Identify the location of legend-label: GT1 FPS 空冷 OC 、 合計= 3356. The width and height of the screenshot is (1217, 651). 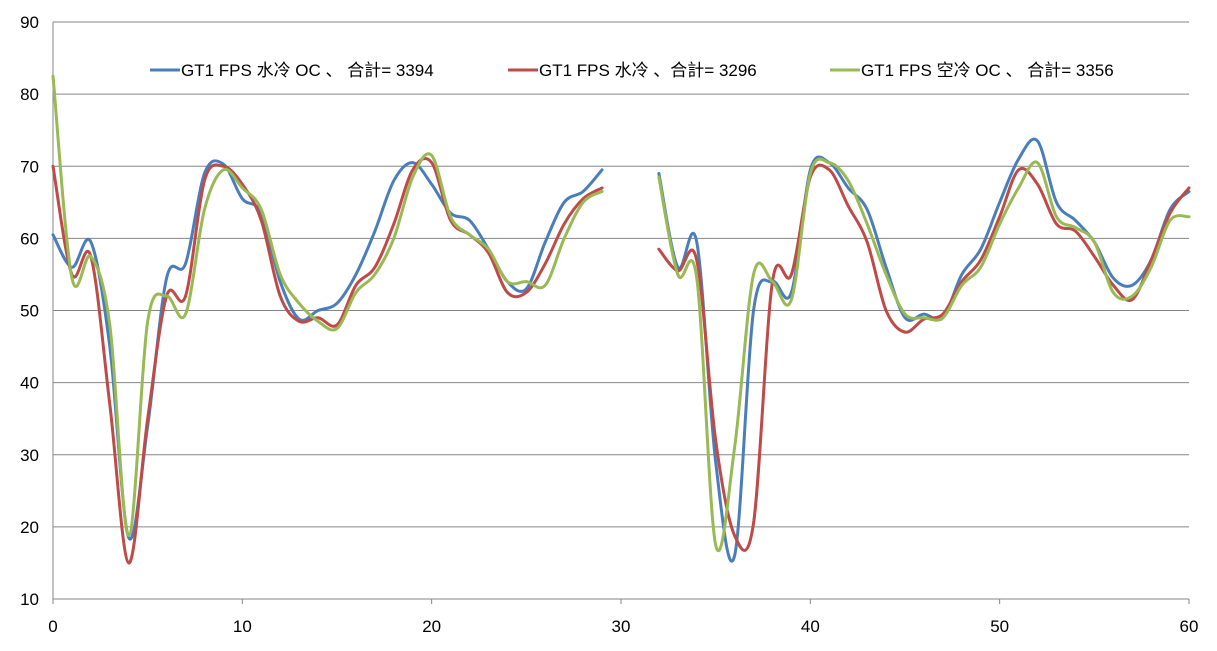
(987, 70).